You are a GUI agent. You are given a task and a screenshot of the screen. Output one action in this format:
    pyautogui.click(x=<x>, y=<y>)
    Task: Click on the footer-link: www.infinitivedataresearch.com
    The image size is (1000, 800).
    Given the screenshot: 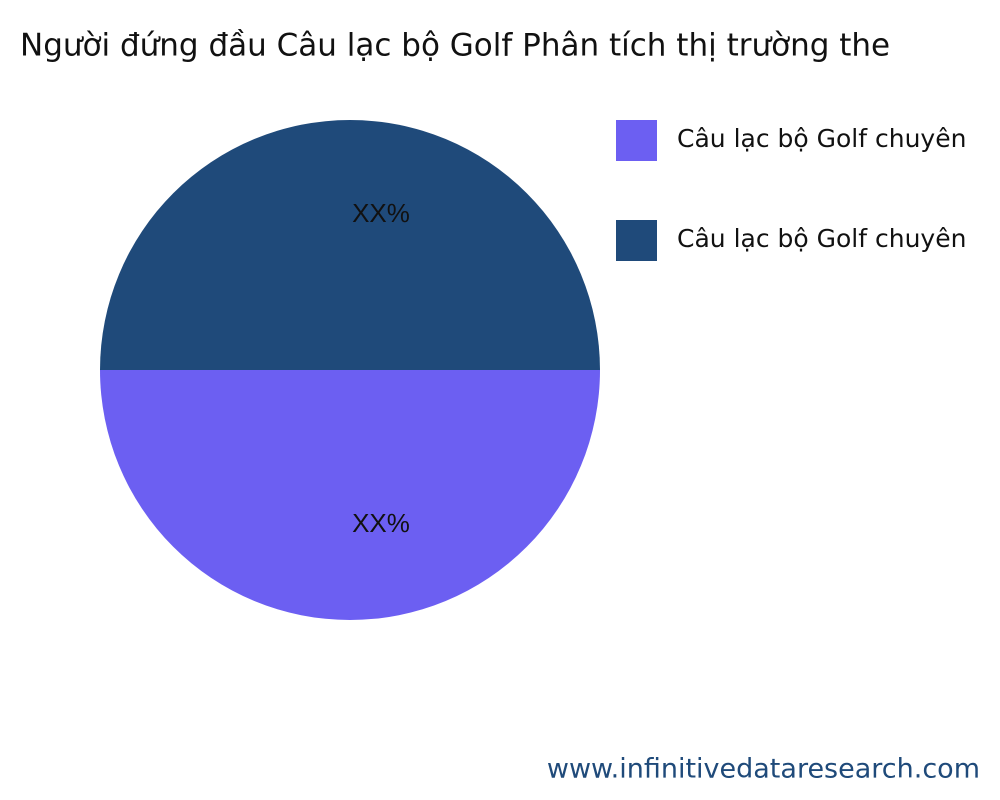 What is the action you would take?
    pyautogui.click(x=763, y=769)
    